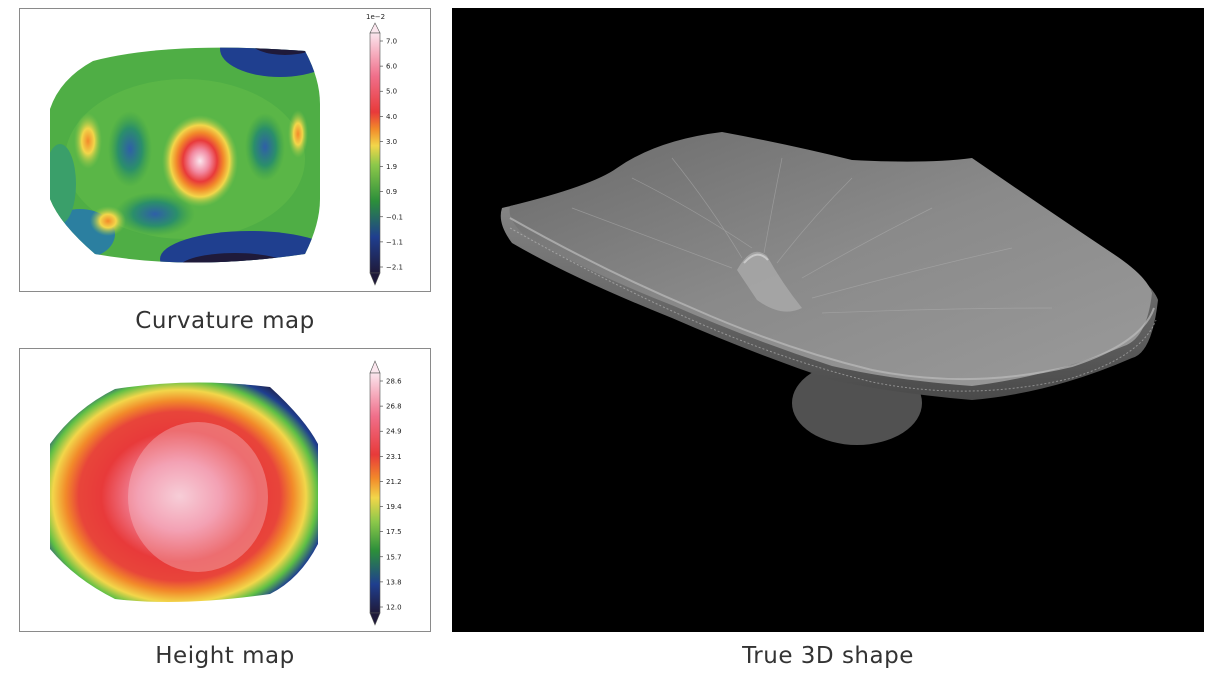  I want to click on height-map-panel: 28.6 26.8 24.9 23.1 21.2 19.4 17.5 15.7 13.8 12.0, so click(225, 490).